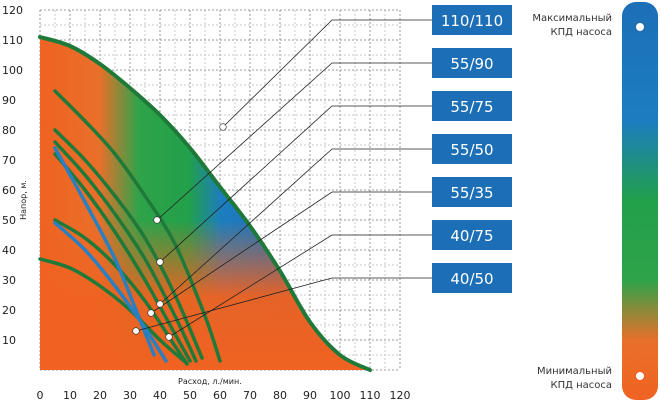  Describe the element at coordinates (640, 27) in the screenshot. I see `scale-max-marker` at that location.